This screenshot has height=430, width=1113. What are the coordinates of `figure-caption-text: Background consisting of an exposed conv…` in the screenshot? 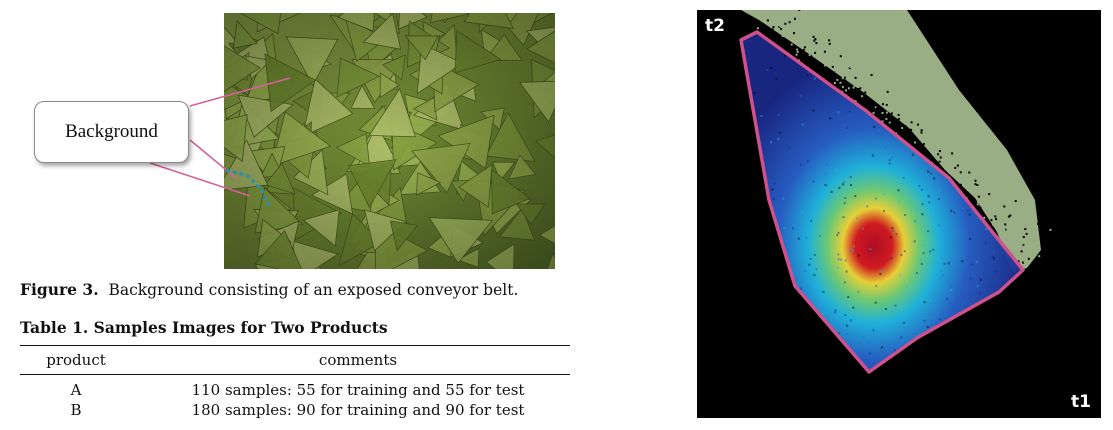 It's located at (313, 290).